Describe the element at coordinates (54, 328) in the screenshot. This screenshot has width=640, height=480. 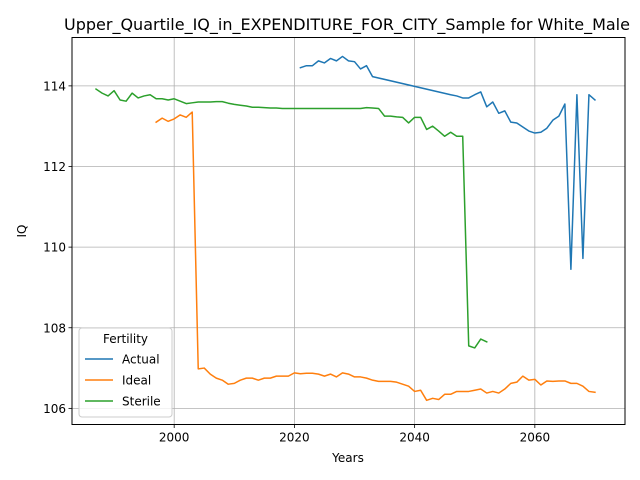
I see `y-tick-label: 108` at that location.